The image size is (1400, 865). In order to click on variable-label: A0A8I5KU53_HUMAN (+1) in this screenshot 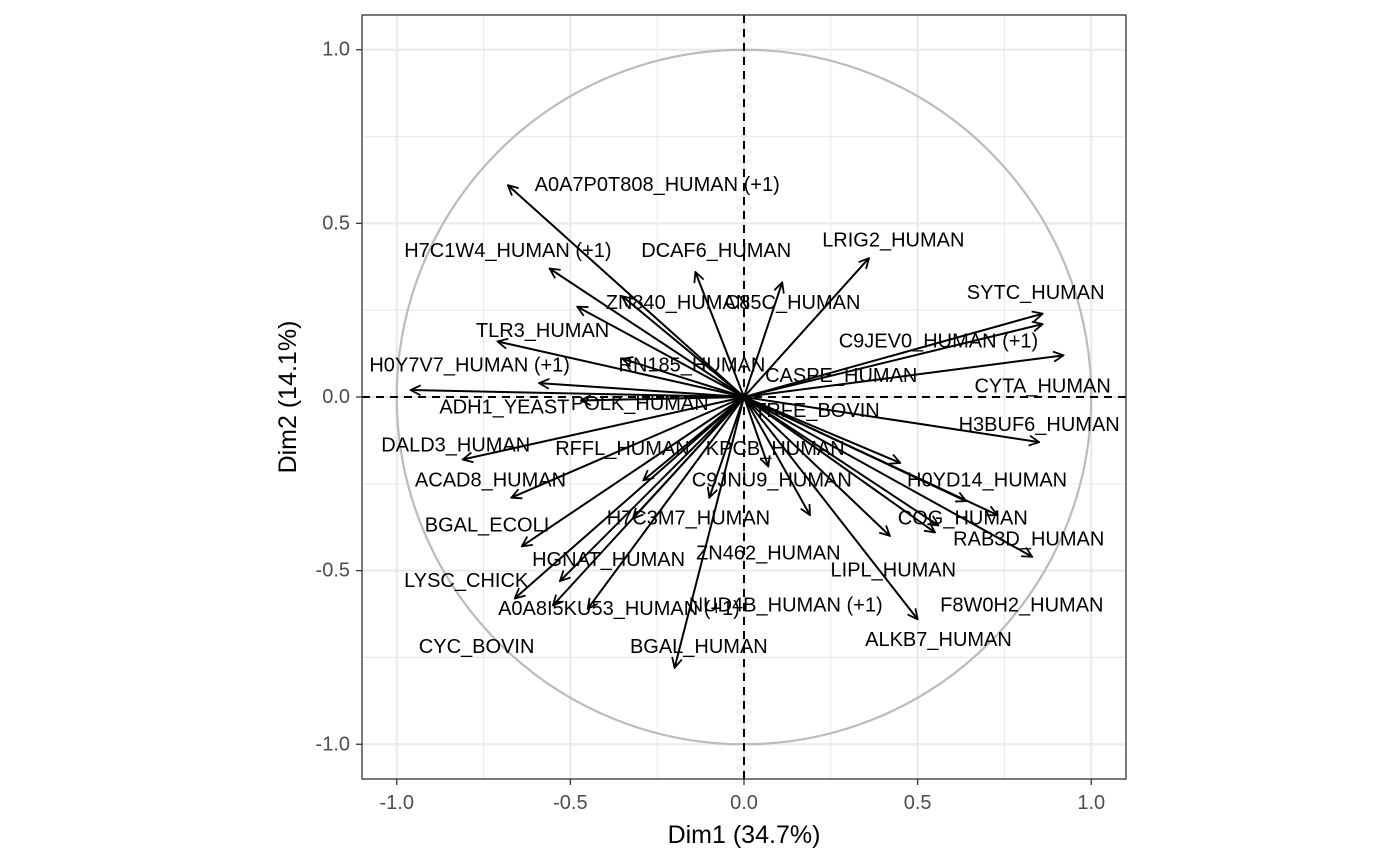, I will do `click(619, 609)`.